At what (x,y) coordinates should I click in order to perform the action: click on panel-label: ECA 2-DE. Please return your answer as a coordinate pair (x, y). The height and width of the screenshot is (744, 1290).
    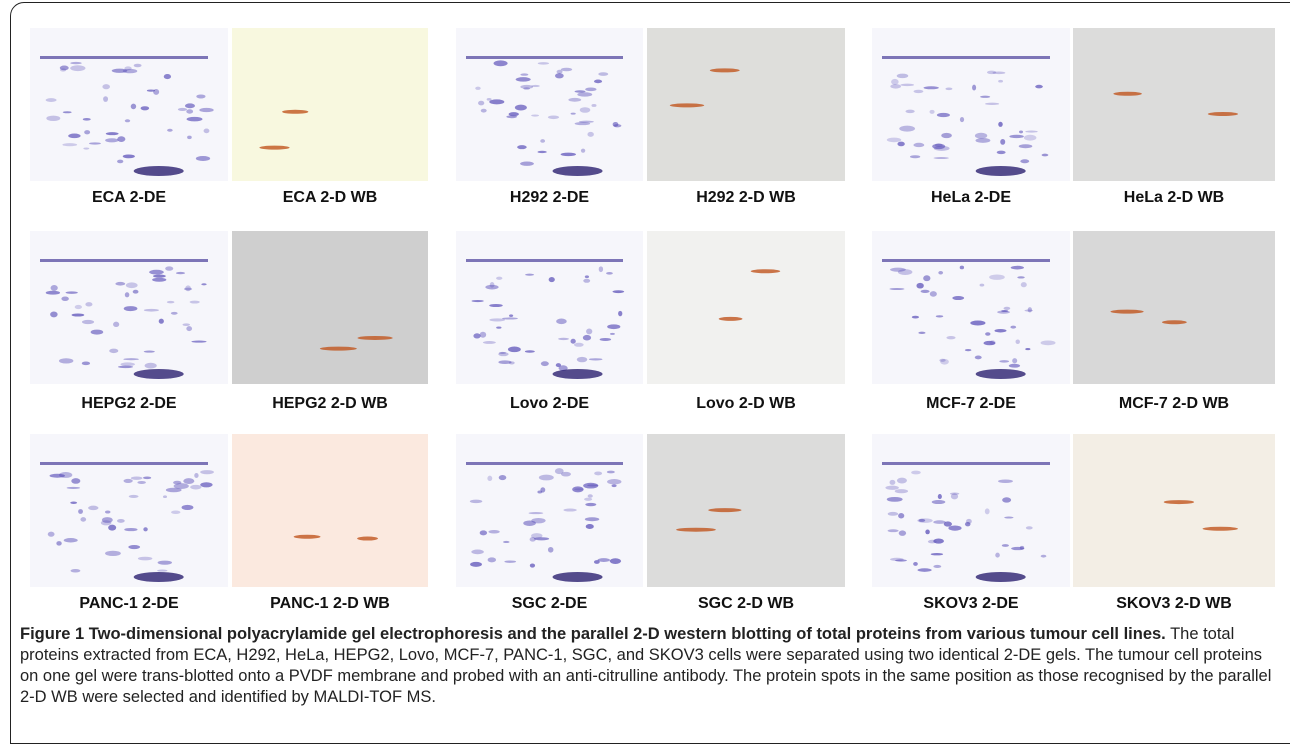
    Looking at the image, I should click on (129, 197).